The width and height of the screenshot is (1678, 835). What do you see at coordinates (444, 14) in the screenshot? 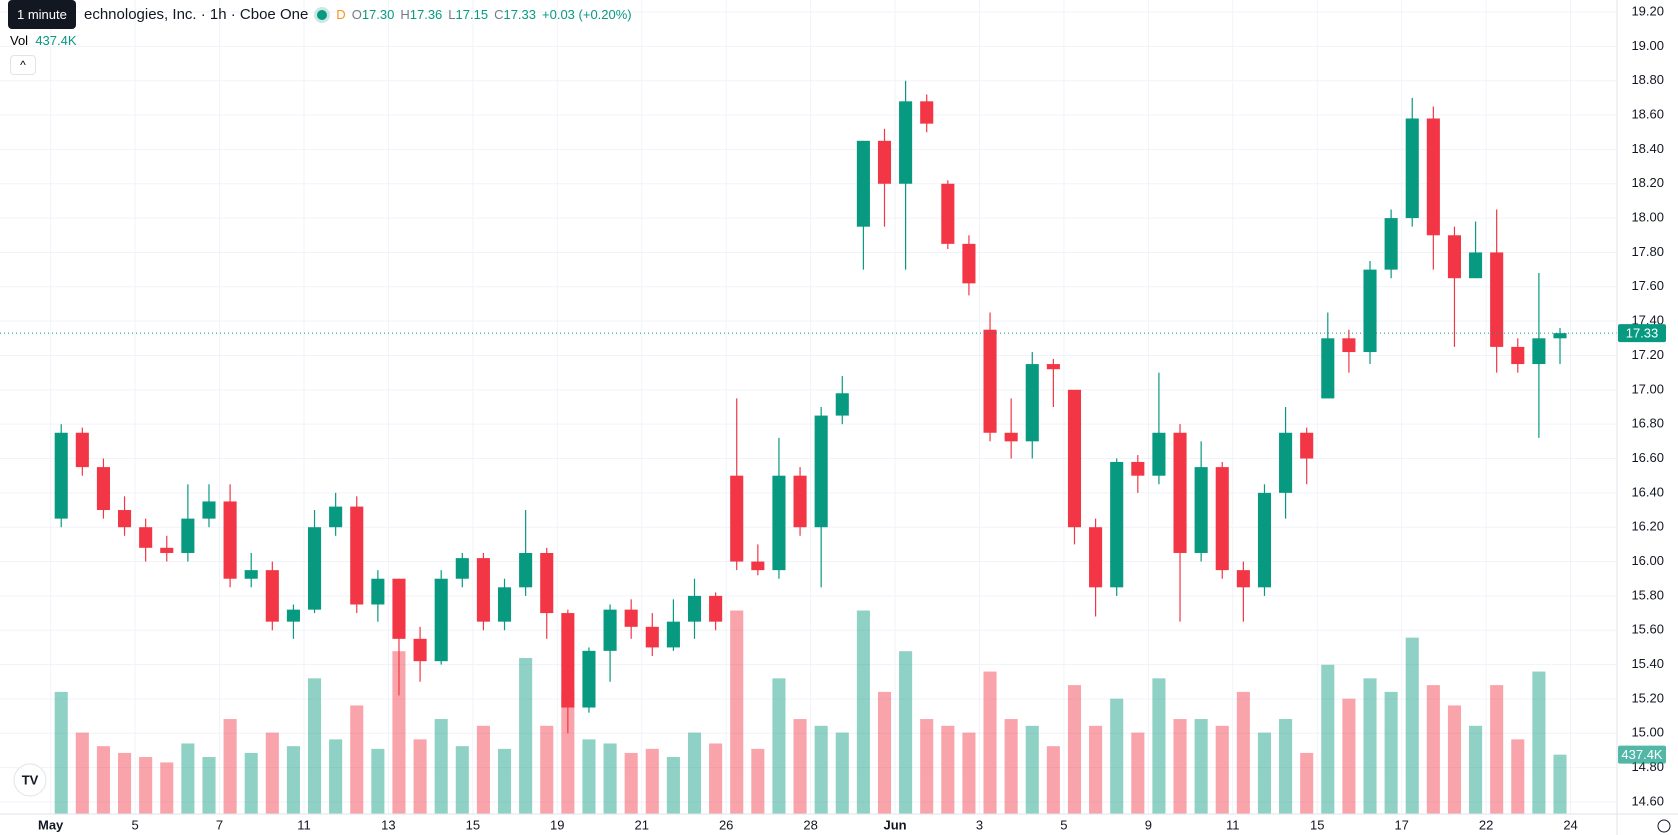
I see `ohlc: O17.30 H17.36 L17.15 C17.33` at bounding box center [444, 14].